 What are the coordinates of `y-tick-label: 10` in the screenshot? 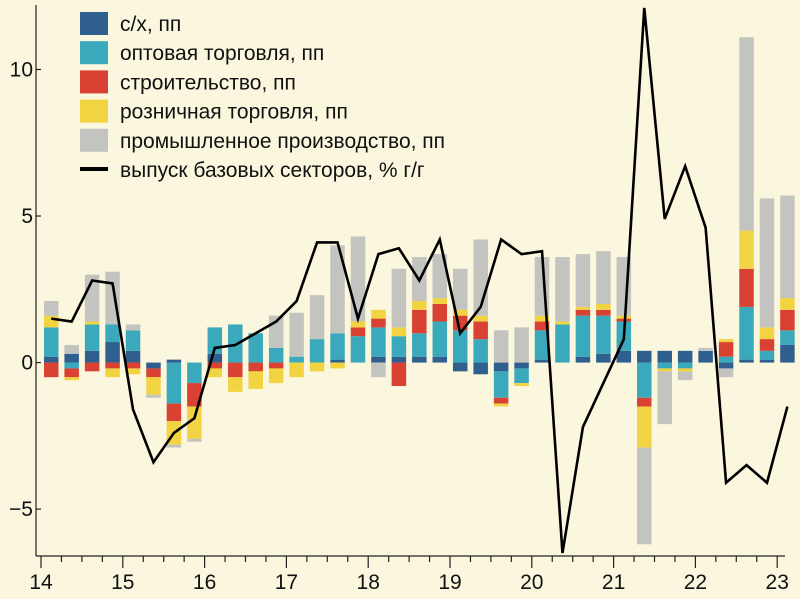 It's located at (21, 69).